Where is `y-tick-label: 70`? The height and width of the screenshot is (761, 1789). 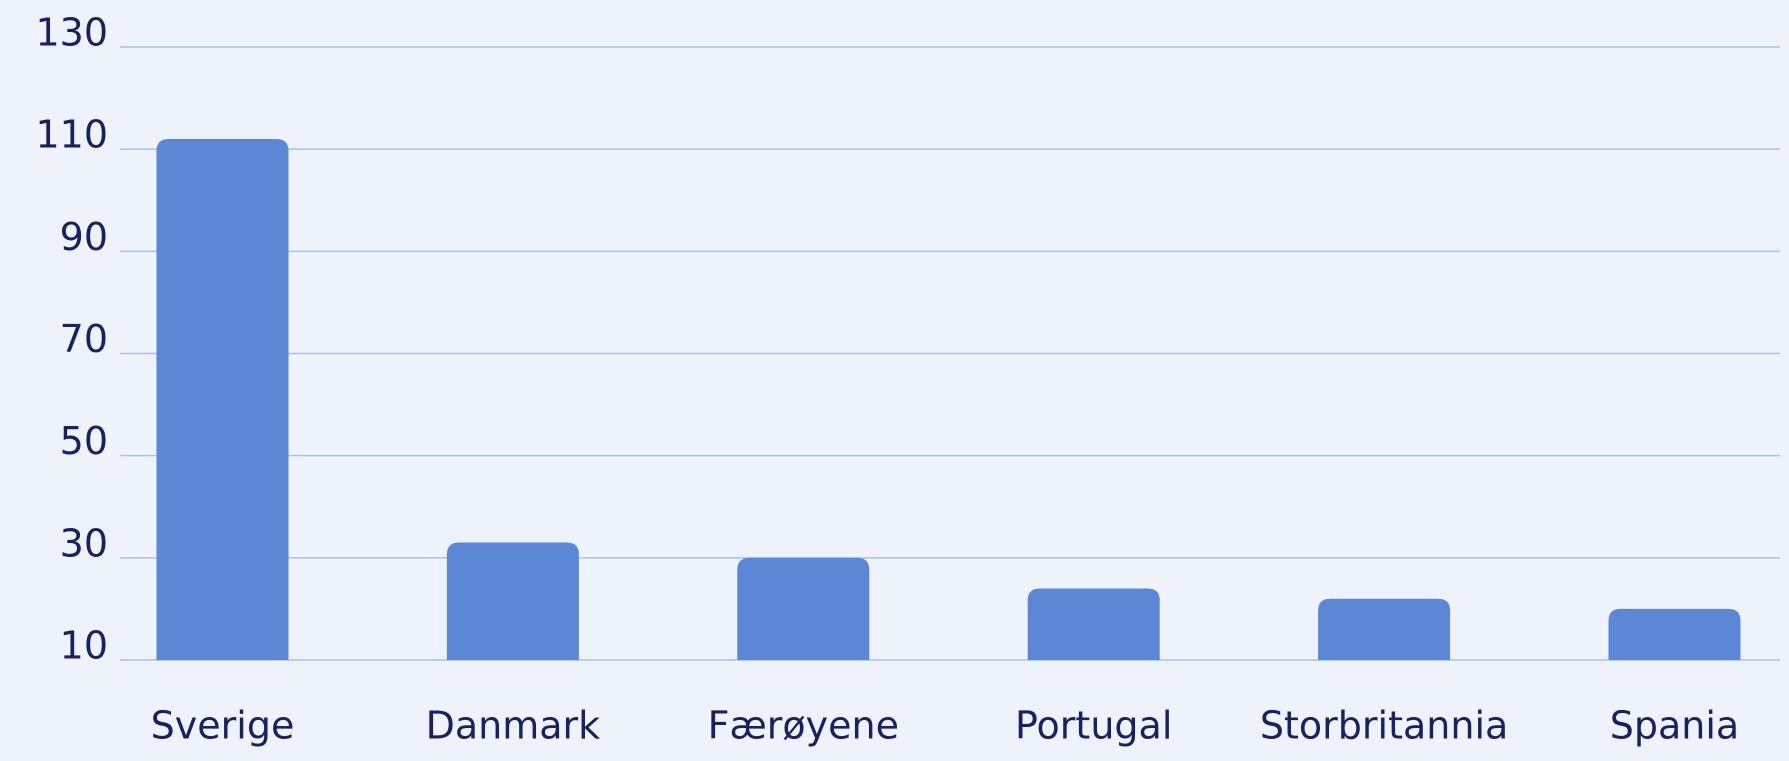
y-tick-label: 70 is located at coordinates (84, 339).